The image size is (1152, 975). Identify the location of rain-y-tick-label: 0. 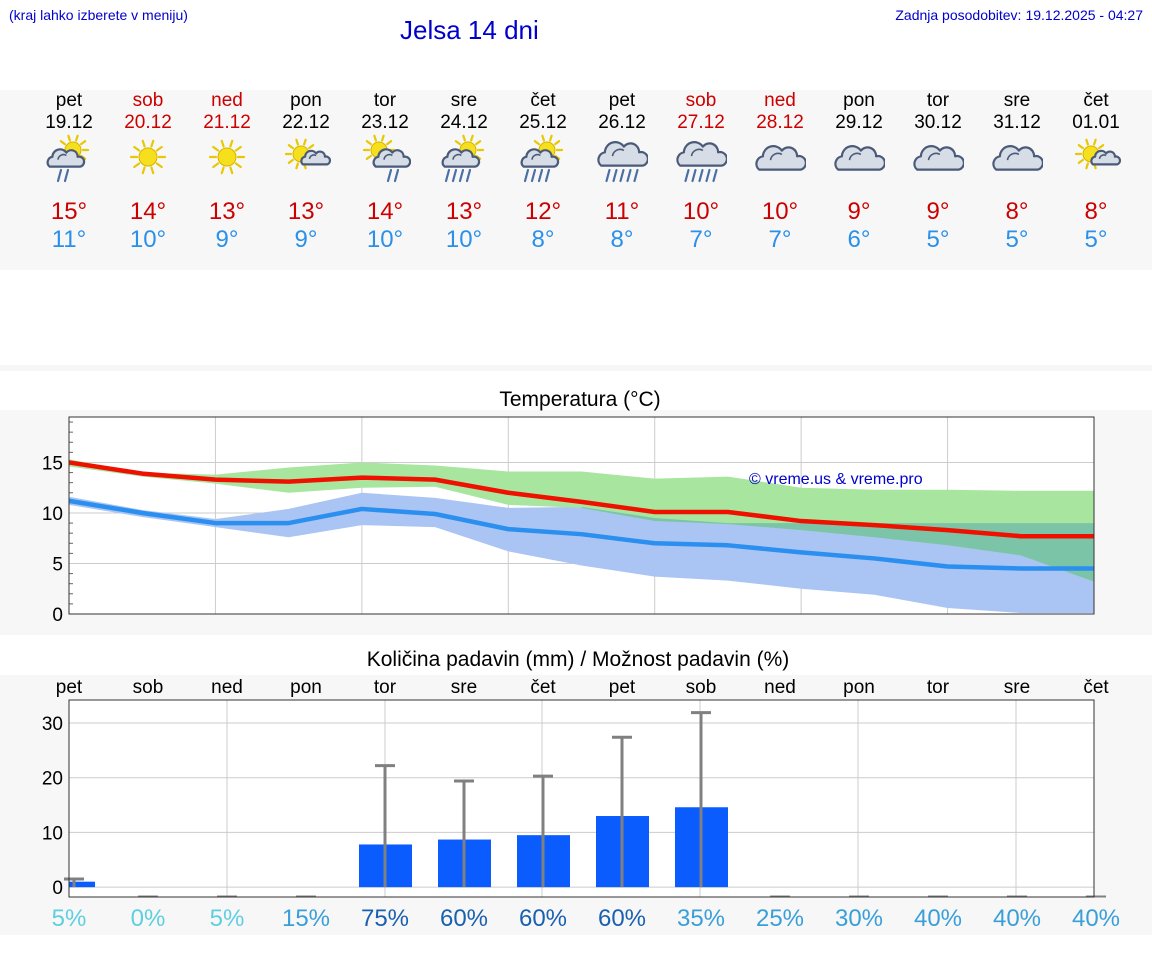
(57, 888).